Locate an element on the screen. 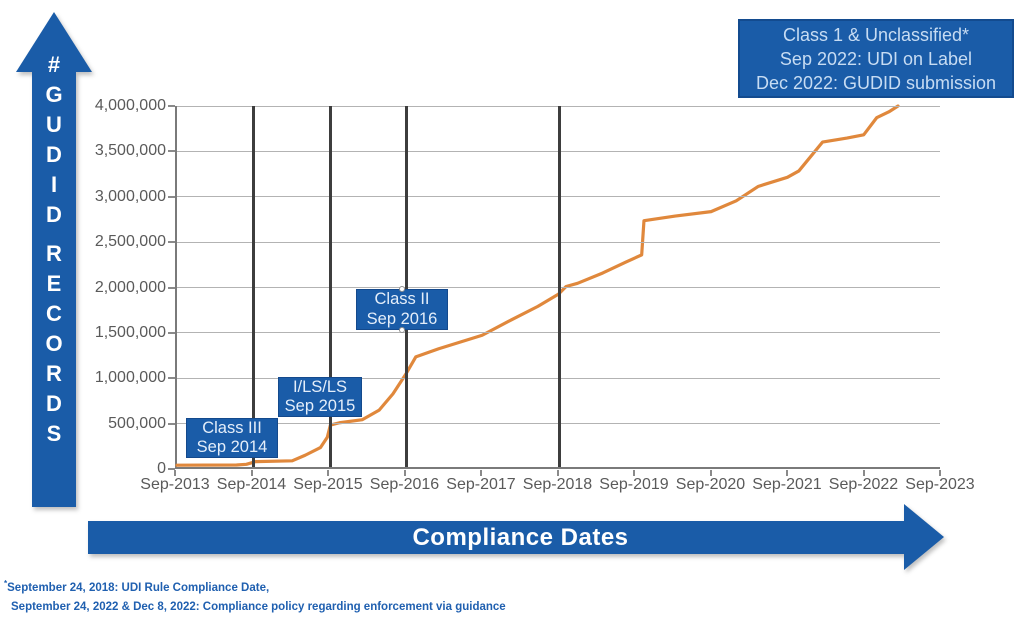 The height and width of the screenshot is (620, 1024). right-arrow-icon is located at coordinates (924, 537).